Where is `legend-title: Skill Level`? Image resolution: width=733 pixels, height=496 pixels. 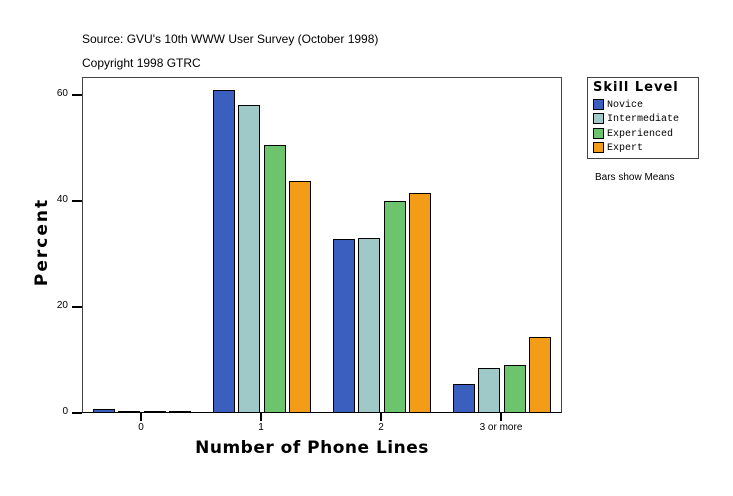 legend-title: Skill Level is located at coordinates (636, 87).